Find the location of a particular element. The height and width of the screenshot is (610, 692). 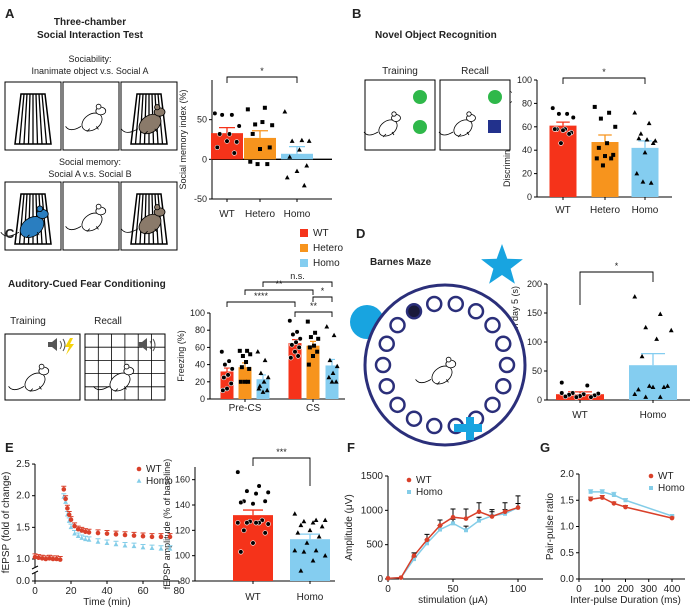

y-tick-label: 1500 is located at coordinates (372, 476).